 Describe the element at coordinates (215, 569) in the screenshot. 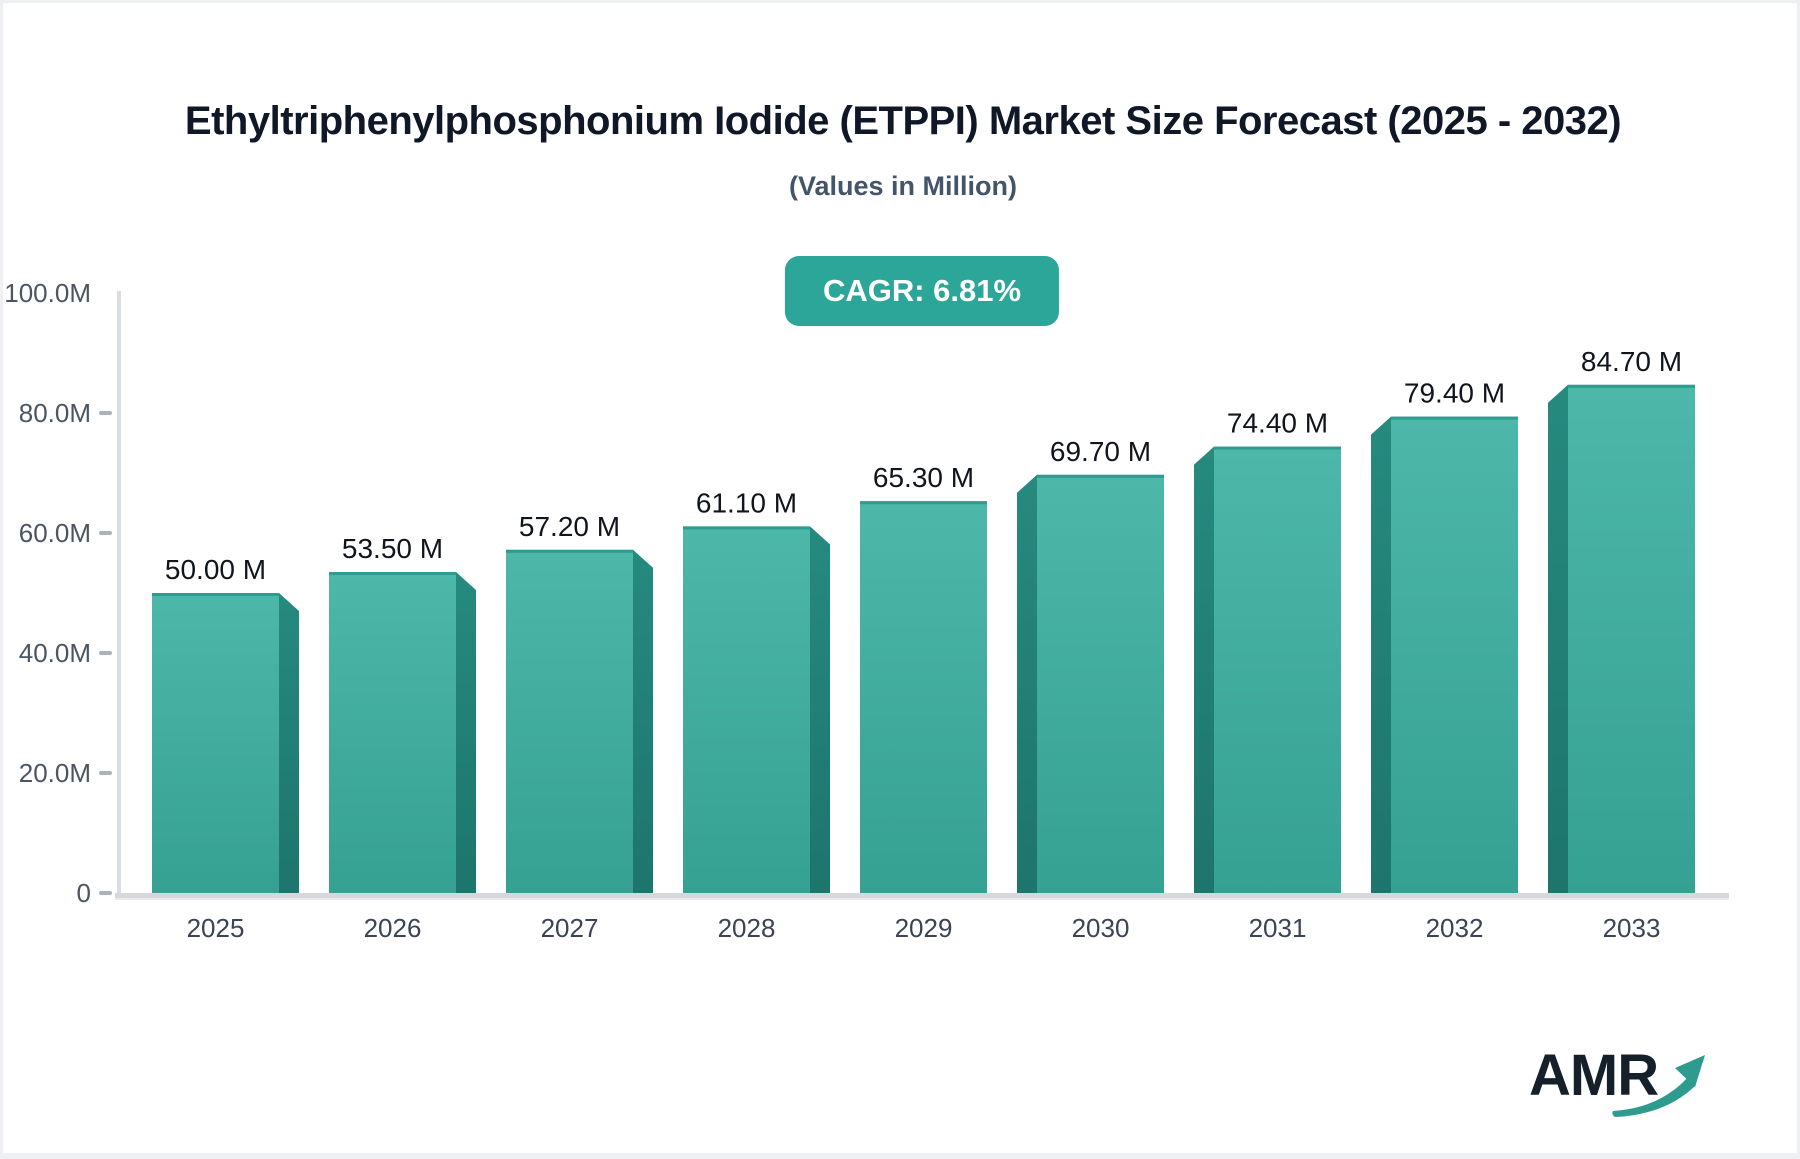

I see `bar-value-label: 50.00 M` at that location.